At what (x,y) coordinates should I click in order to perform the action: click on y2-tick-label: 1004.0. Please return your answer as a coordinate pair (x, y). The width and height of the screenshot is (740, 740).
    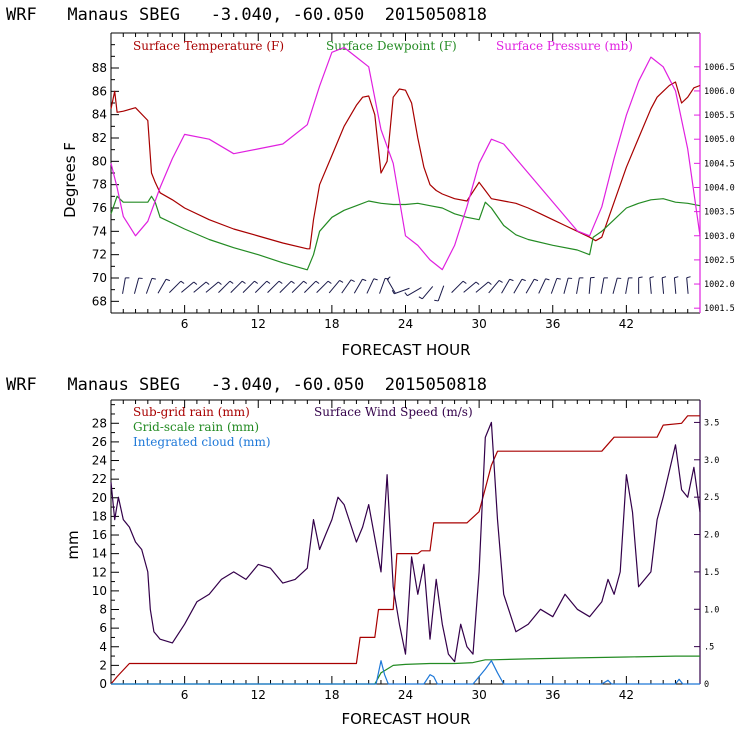
    Looking at the image, I should click on (719, 188).